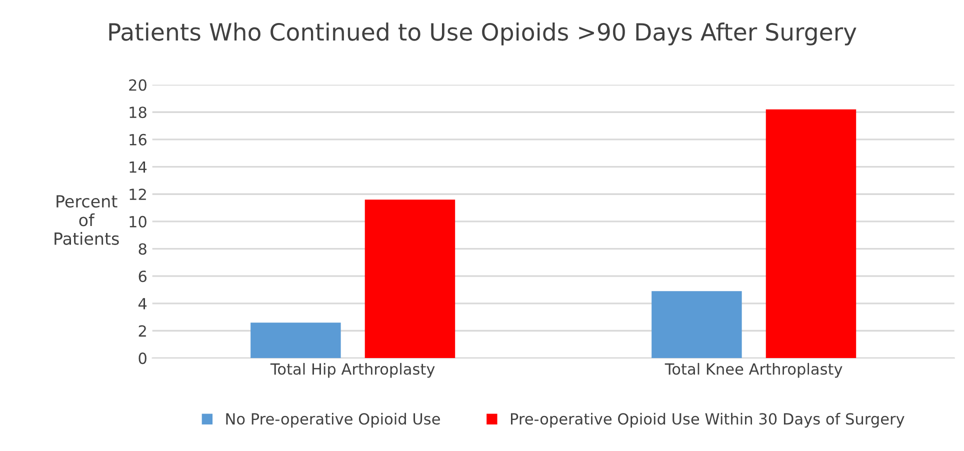 This screenshot has width=964, height=451. Describe the element at coordinates (138, 112) in the screenshot. I see `y-tick-label: 18` at that location.